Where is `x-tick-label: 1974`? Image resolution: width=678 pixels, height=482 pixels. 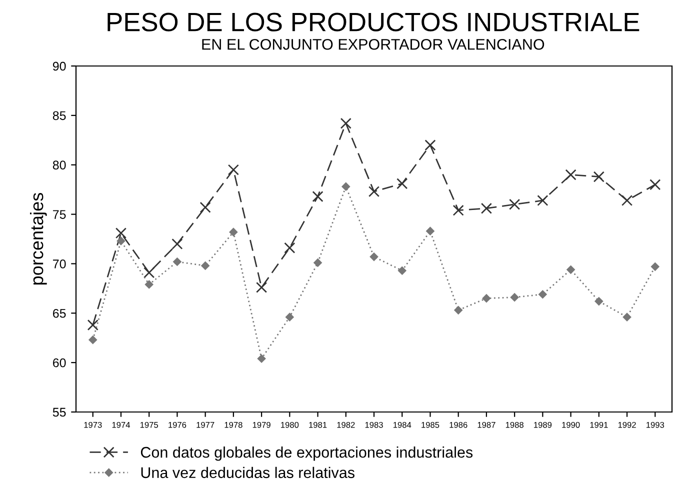
x-tick-label: 1974 is located at coordinates (121, 425).